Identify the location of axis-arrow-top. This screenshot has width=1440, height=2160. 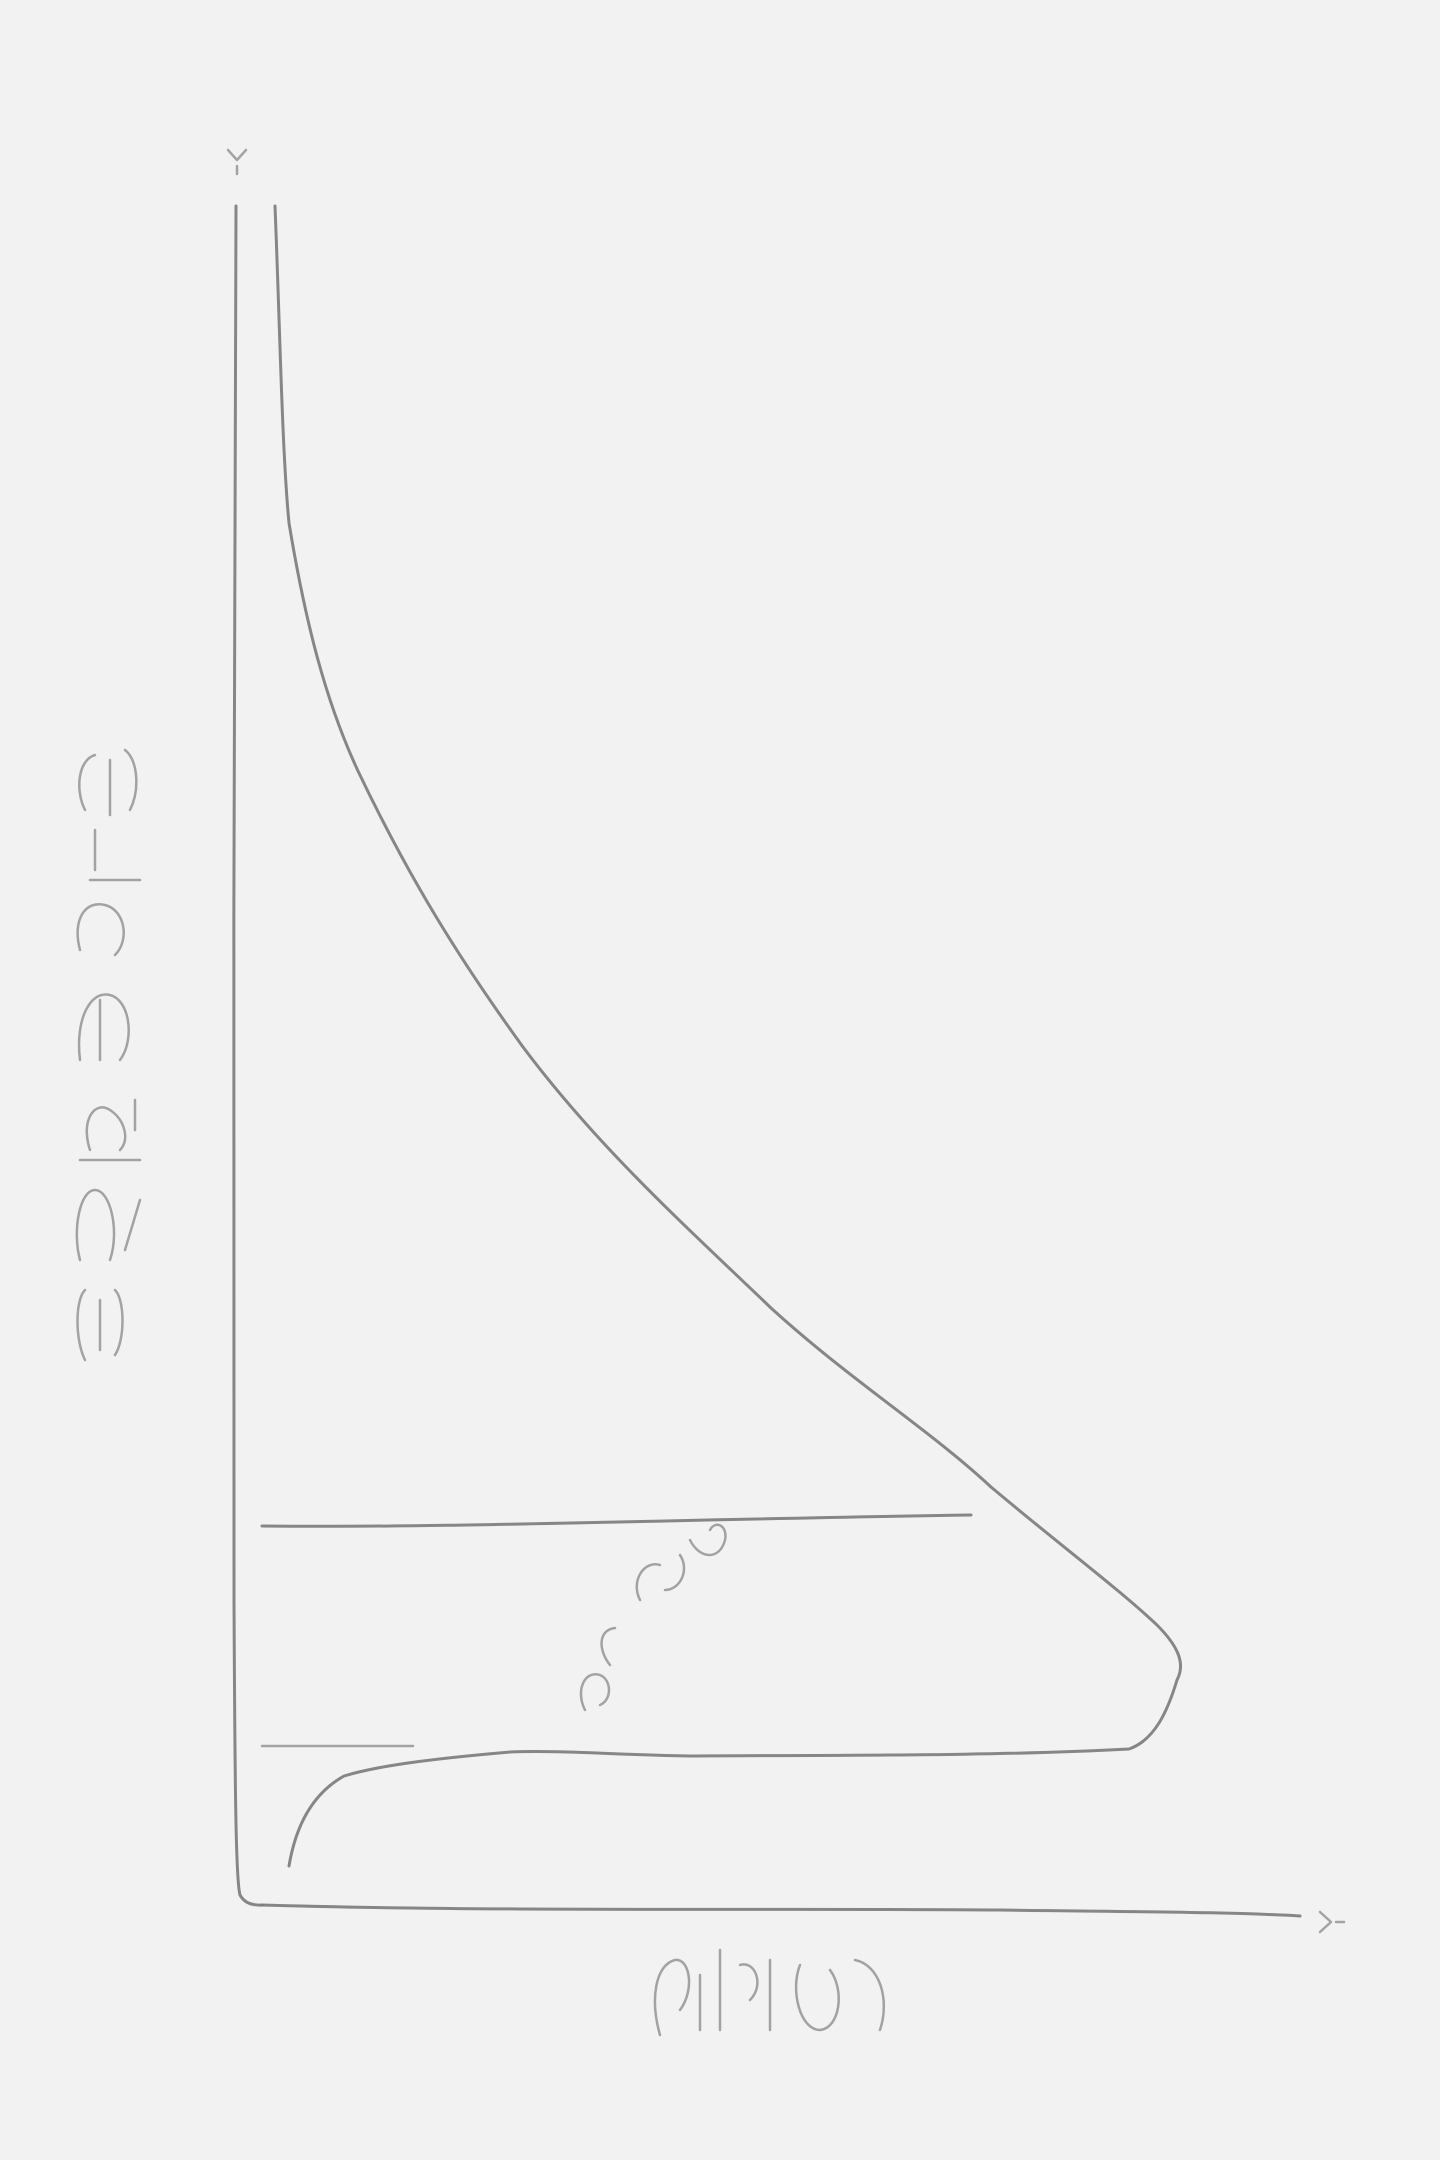
(237, 162).